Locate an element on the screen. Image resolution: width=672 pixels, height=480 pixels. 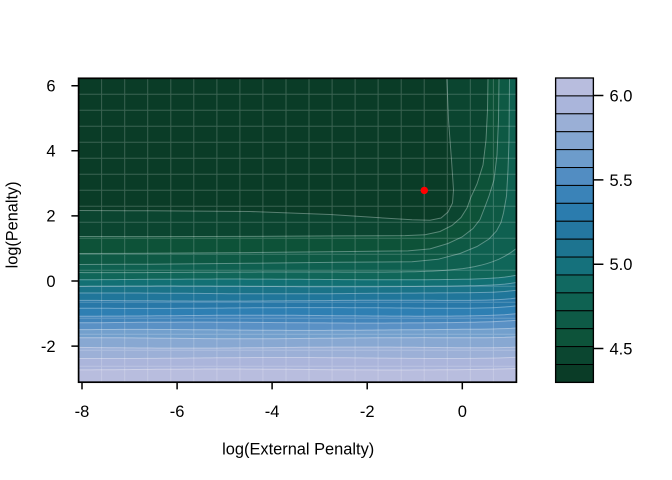
svg-text: -6 is located at coordinates (177, 412).